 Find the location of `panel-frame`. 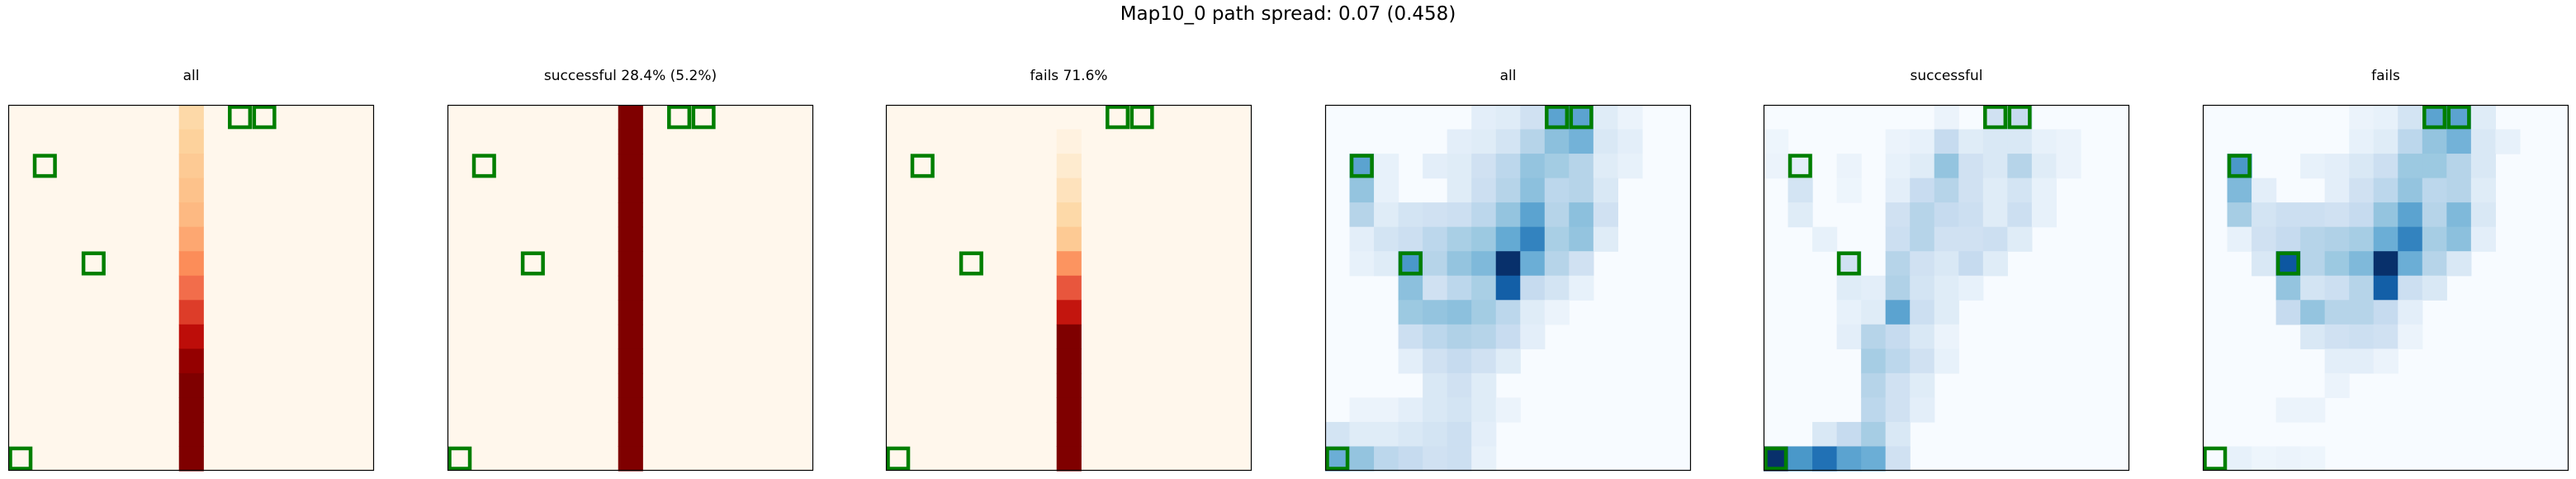

panel-frame is located at coordinates (1068, 288).